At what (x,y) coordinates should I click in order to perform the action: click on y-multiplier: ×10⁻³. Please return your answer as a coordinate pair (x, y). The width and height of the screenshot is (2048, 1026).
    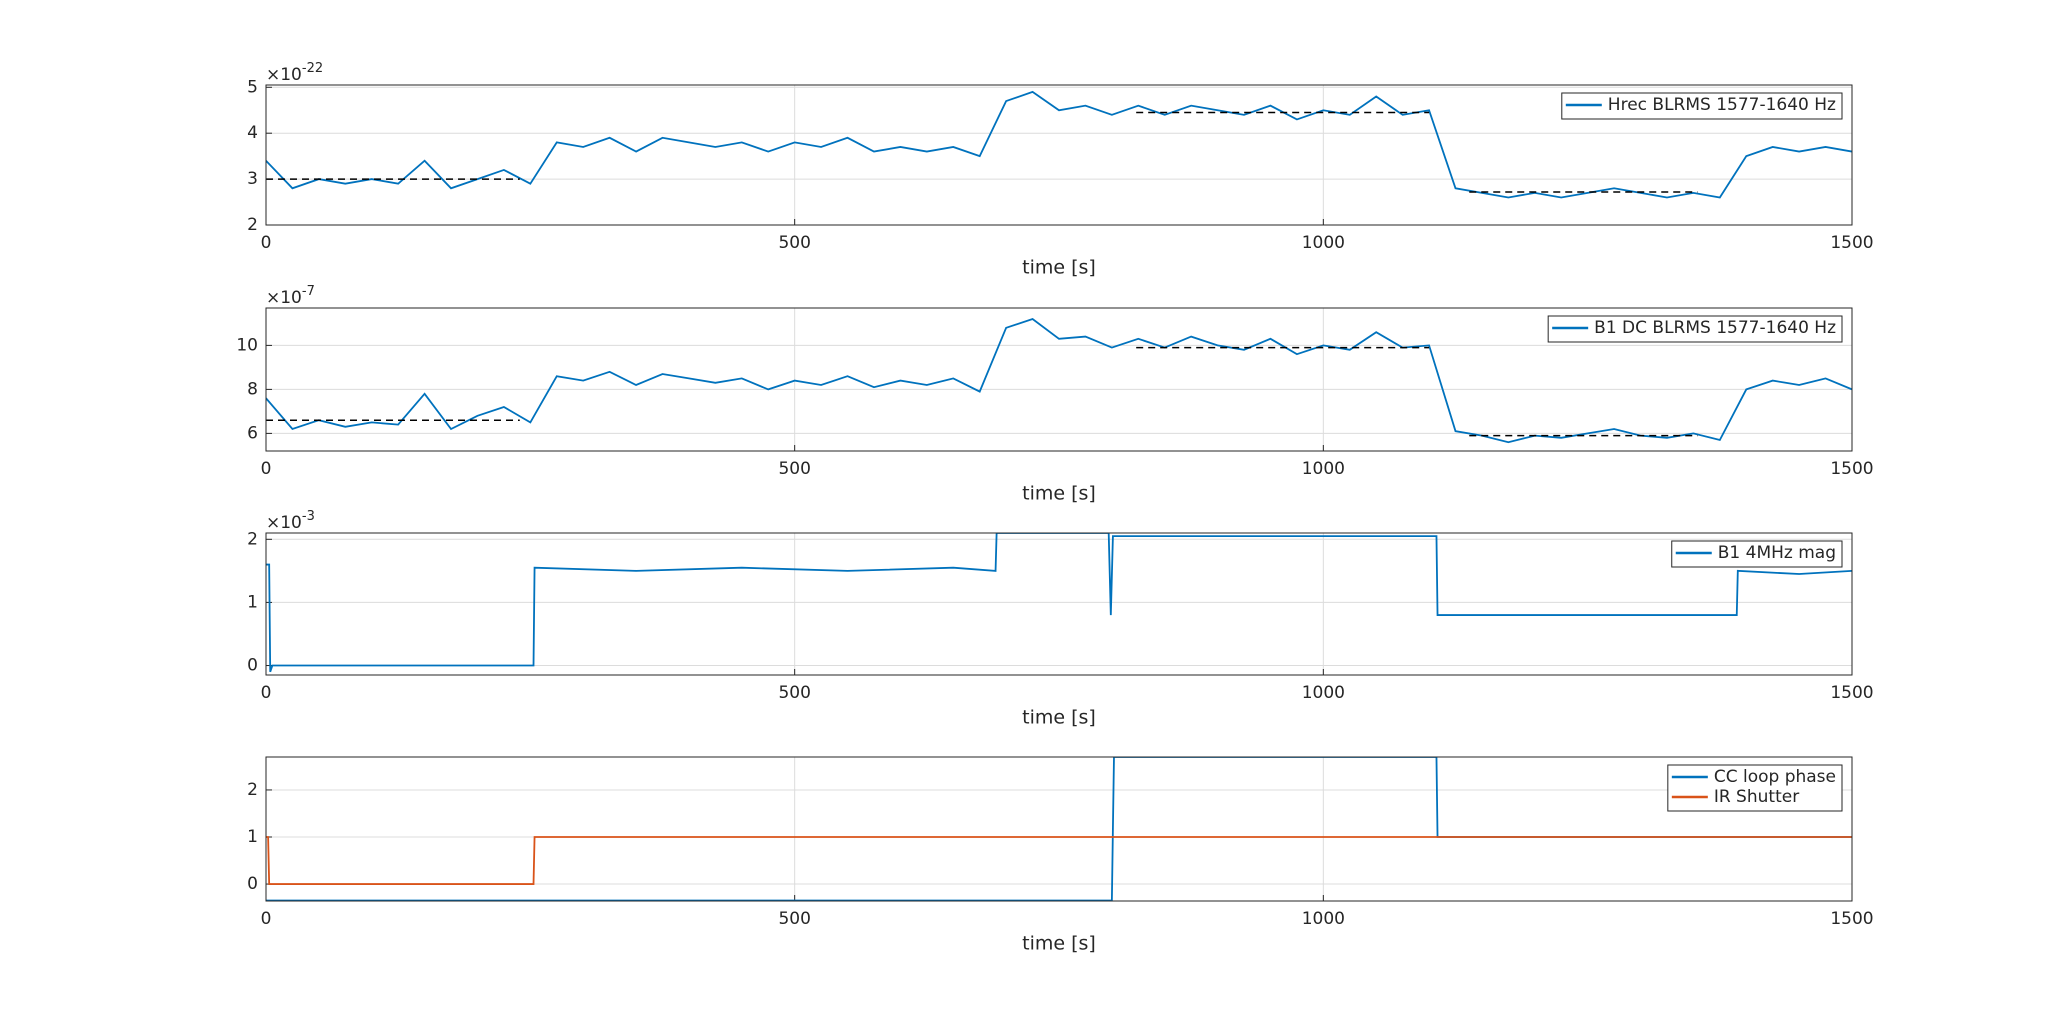
    Looking at the image, I should click on (290, 521).